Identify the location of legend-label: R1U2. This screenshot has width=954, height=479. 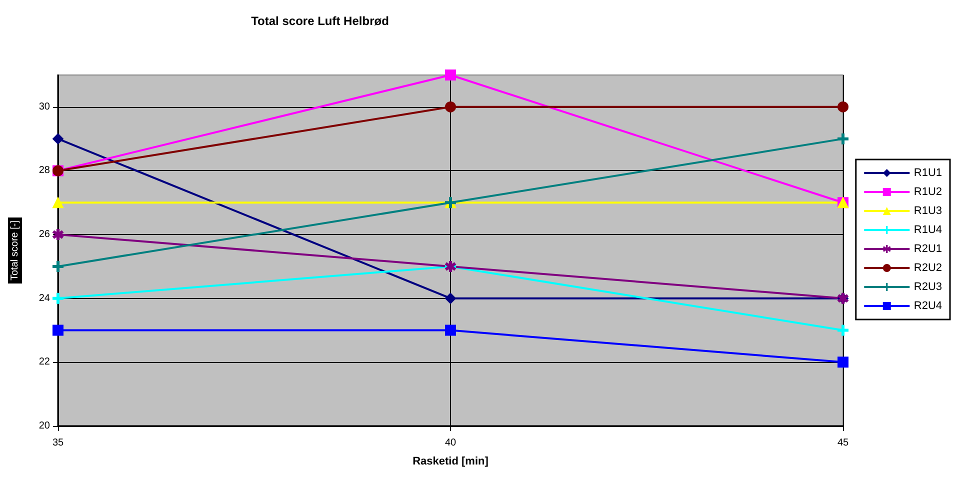
(928, 192).